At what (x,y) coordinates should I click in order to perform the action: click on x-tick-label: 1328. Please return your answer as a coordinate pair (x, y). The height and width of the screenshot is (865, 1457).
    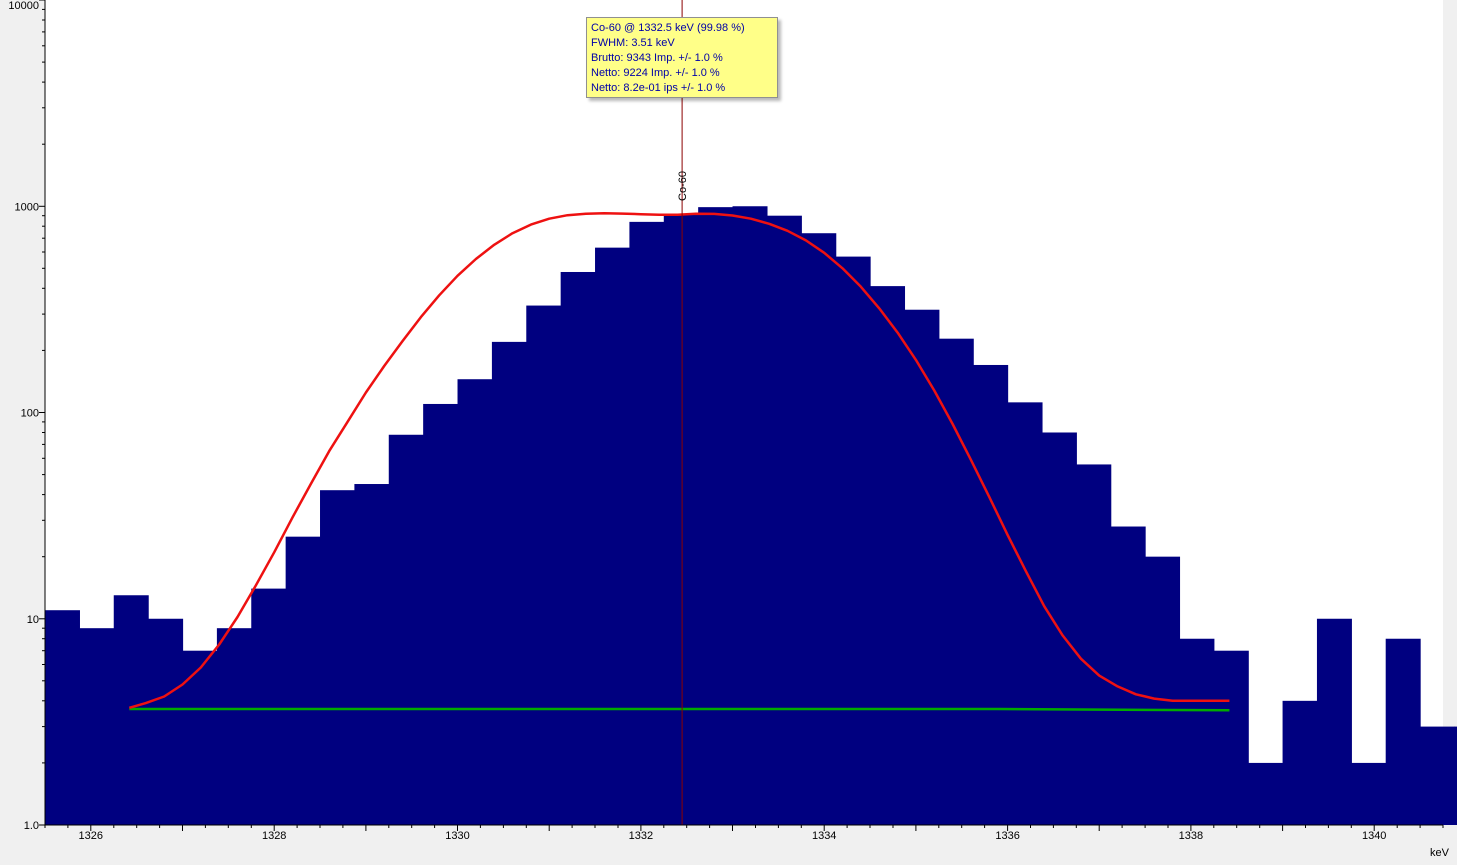
    Looking at the image, I should click on (274, 836).